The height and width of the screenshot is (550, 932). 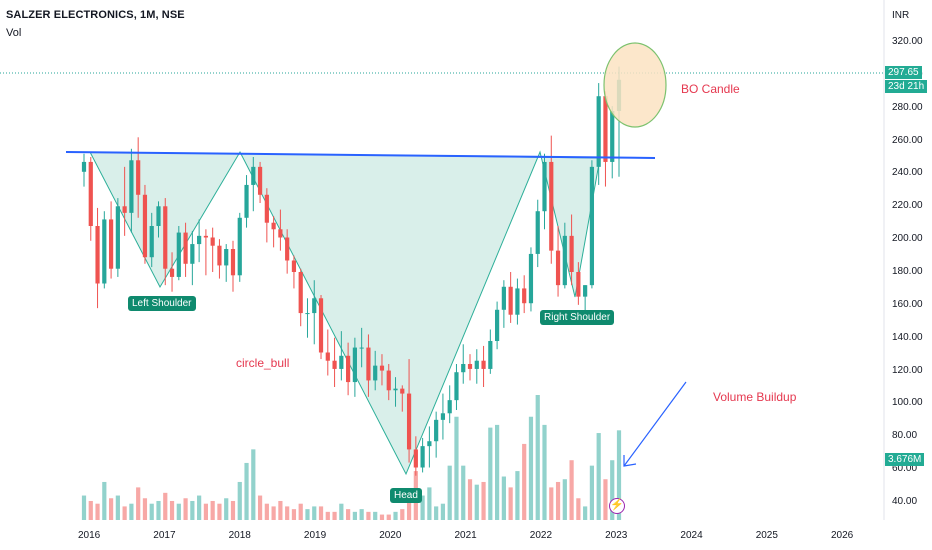 I want to click on volume-buildup-annotation: Volume Buildup, so click(x=755, y=397).